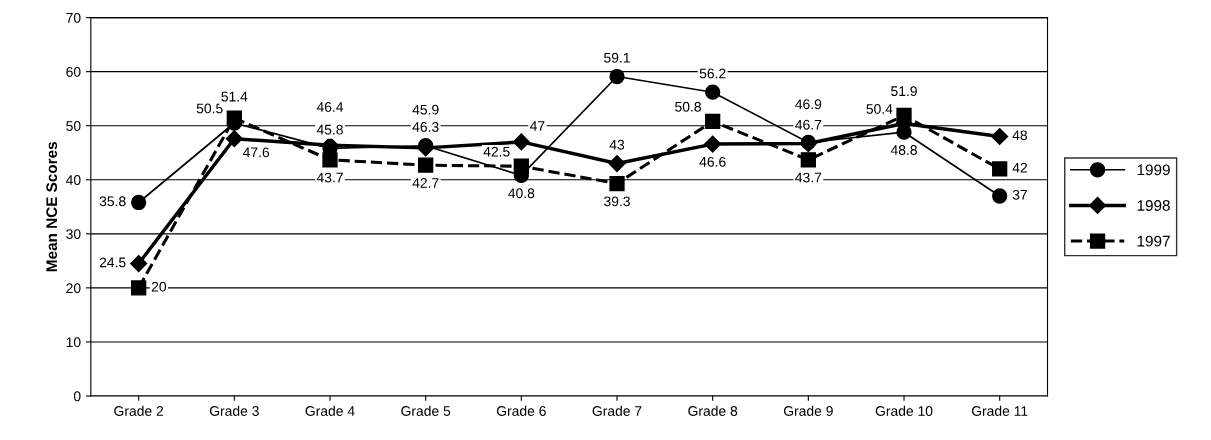 This screenshot has width=1211, height=440. I want to click on data-label: 39.3, so click(617, 201).